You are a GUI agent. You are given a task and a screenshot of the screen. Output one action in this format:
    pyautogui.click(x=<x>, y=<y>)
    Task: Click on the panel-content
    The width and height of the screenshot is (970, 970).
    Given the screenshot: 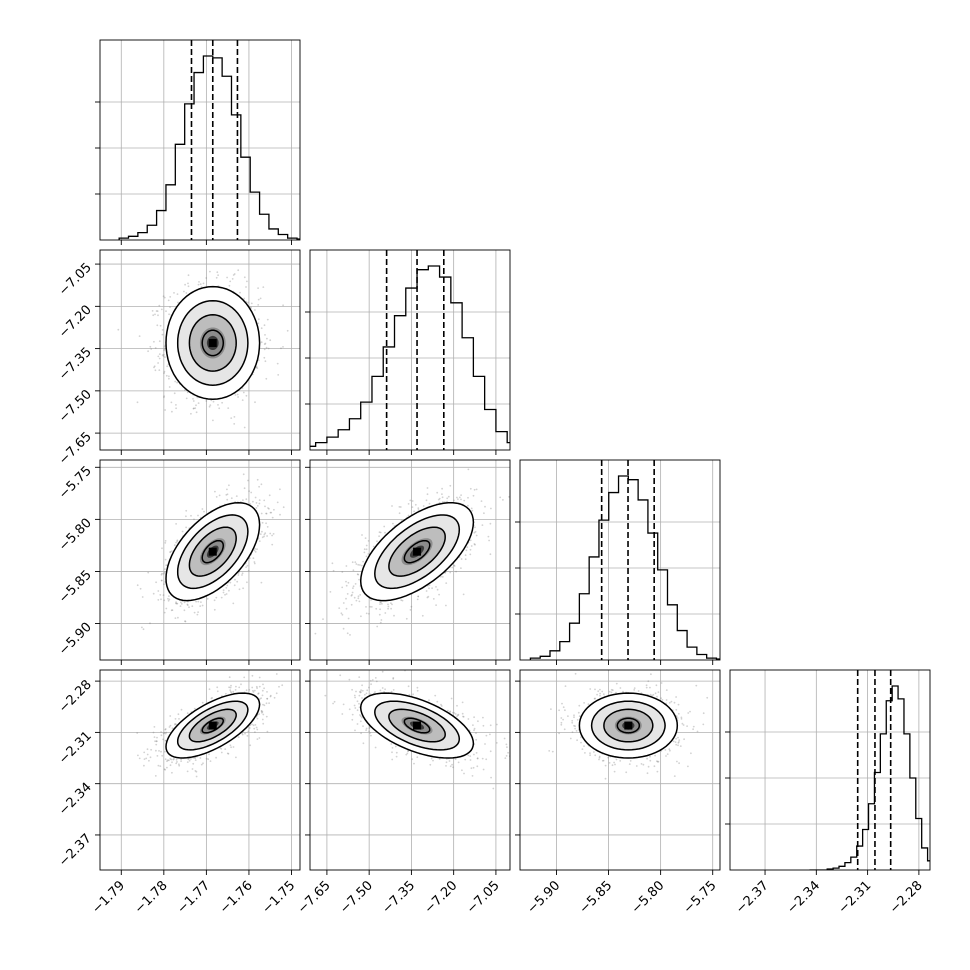 What is the action you would take?
    pyautogui.click(x=620, y=560)
    